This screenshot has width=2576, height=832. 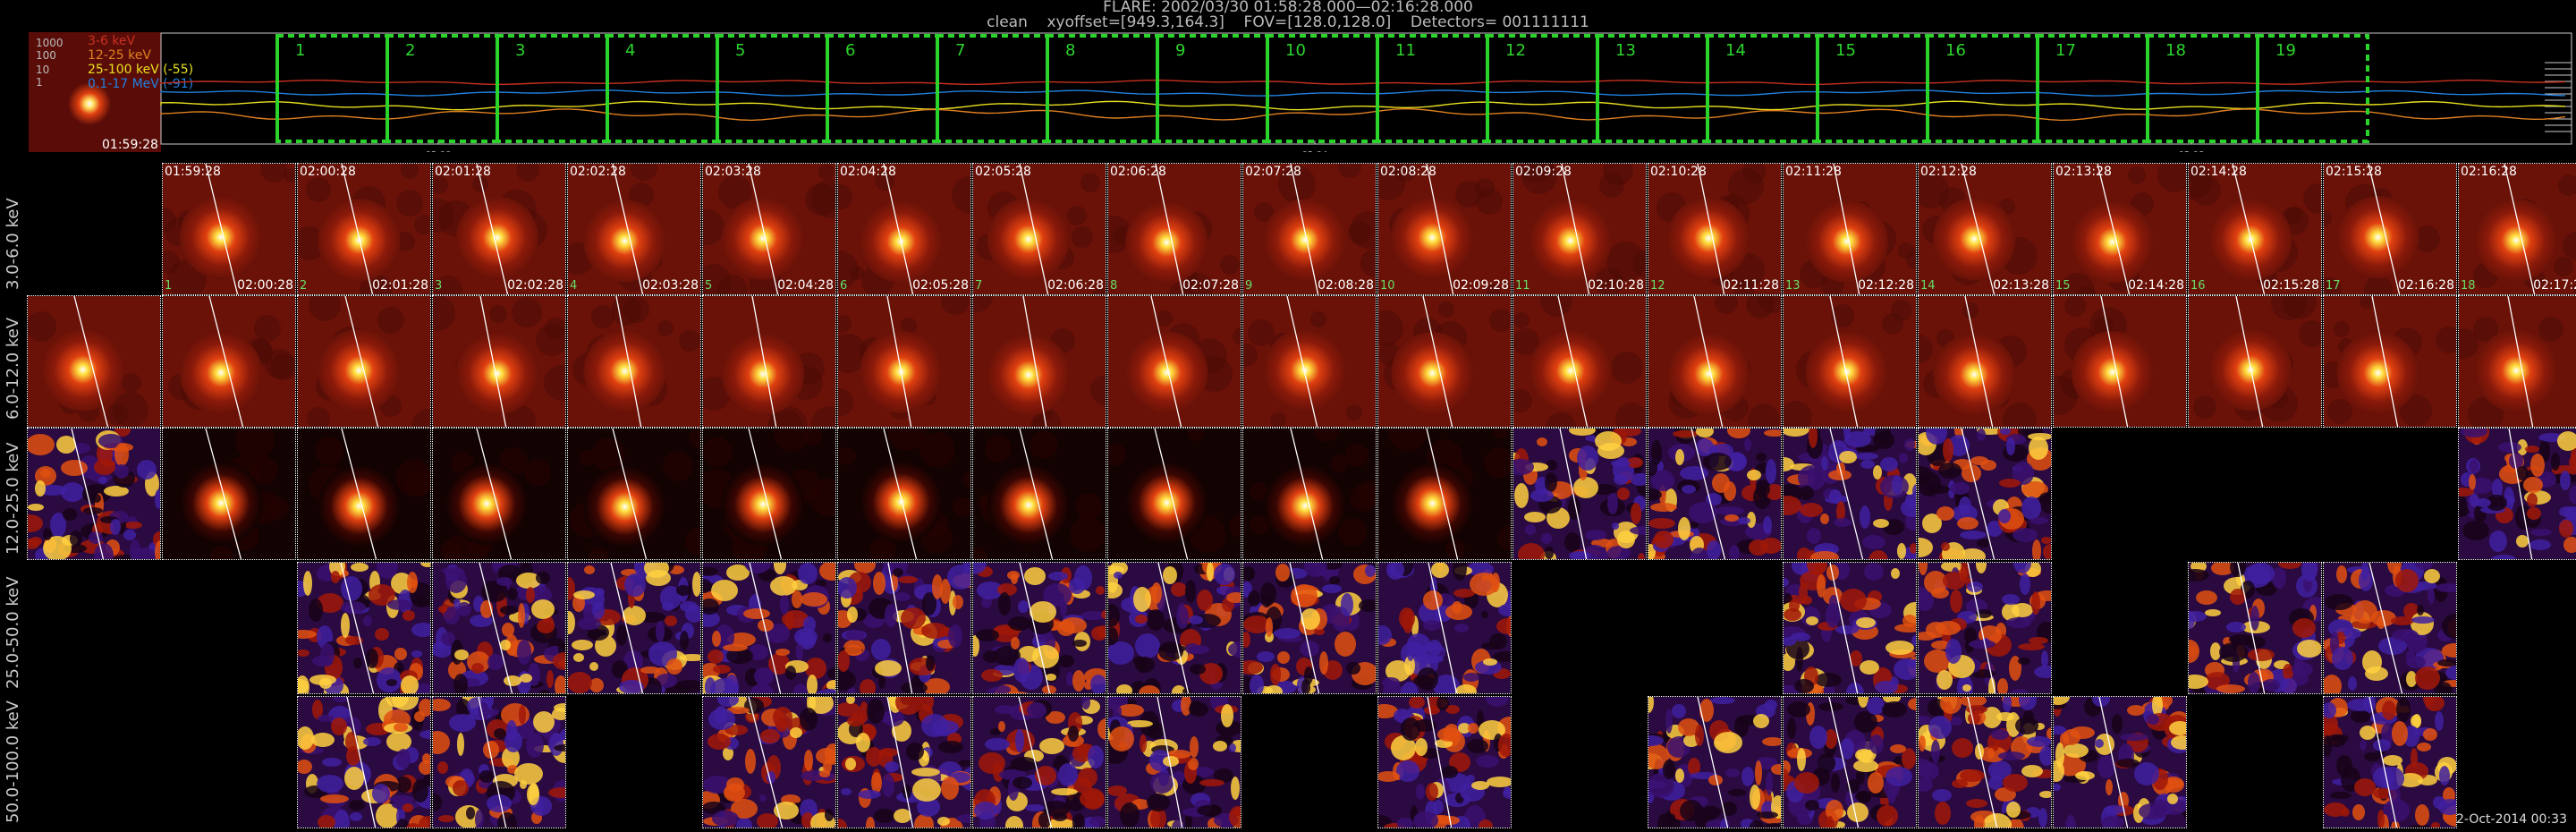 What do you see at coordinates (1652, 88) in the screenshot?
I see `interval-box: 13` at bounding box center [1652, 88].